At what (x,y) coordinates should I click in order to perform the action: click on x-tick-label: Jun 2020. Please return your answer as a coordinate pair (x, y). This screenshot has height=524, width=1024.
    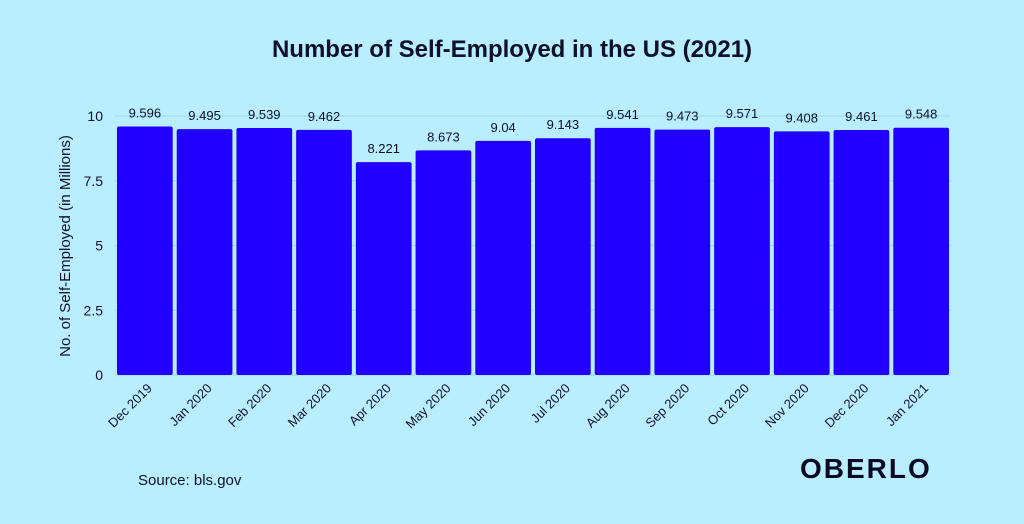
    Looking at the image, I should click on (489, 405).